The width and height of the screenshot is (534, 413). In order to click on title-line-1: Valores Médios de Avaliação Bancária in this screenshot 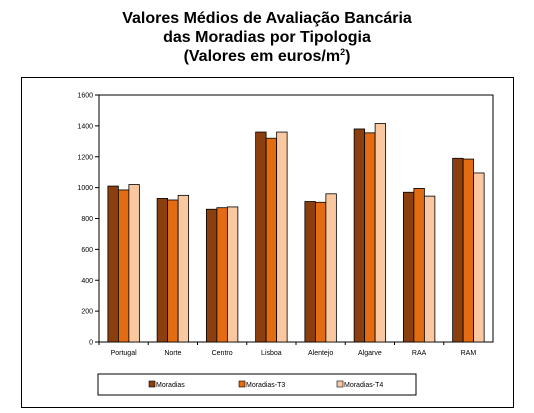, I will do `click(267, 18)`.